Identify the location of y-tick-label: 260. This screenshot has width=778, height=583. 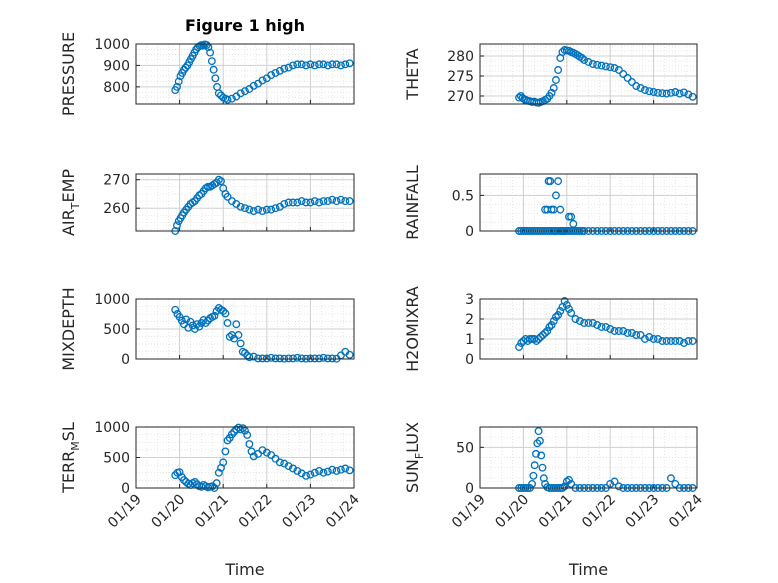
(116, 209).